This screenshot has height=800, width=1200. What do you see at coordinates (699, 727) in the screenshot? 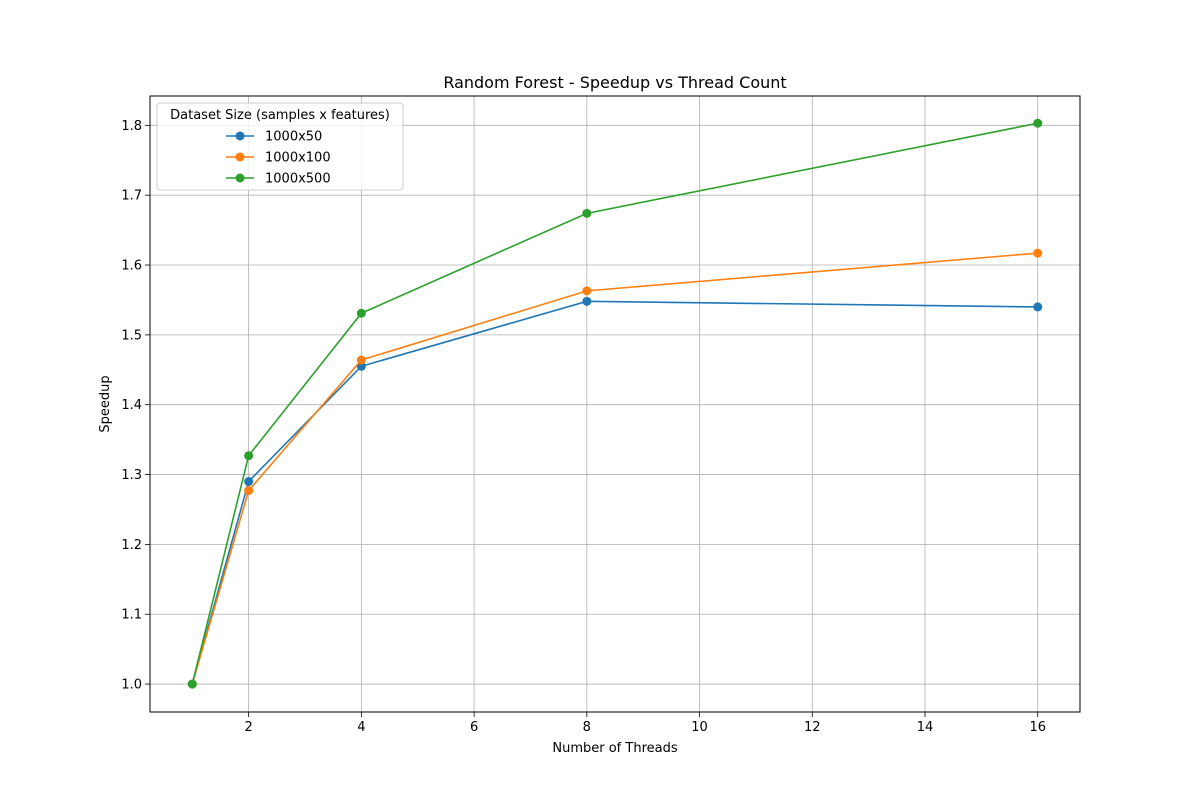
I see `x-tick-label: 10` at bounding box center [699, 727].